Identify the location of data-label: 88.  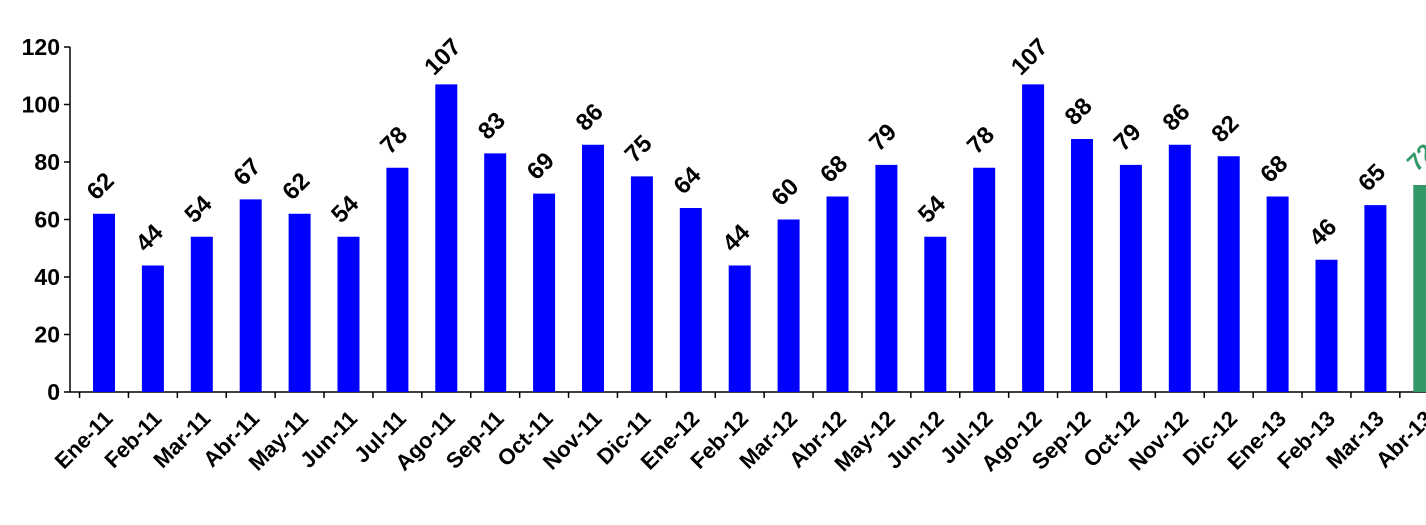
(1079, 112).